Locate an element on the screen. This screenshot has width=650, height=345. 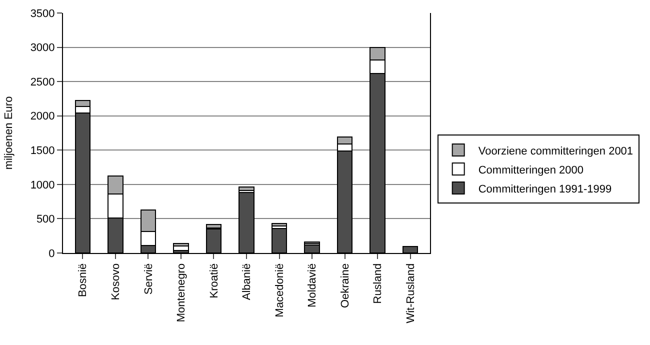
y-tick-label: 0 is located at coordinates (51, 254).